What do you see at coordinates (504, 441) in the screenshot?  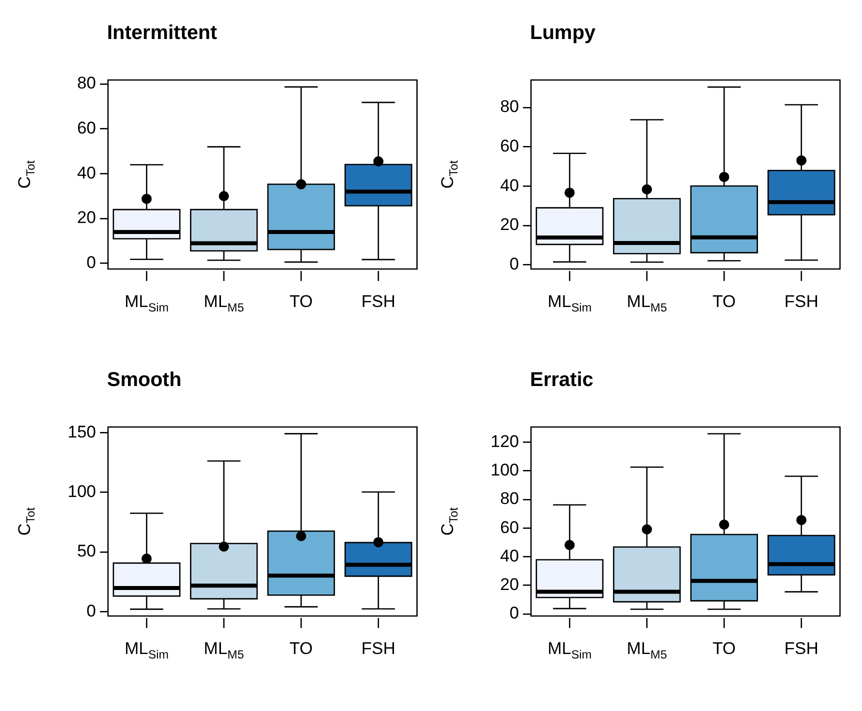 I see `y-tick-label: 120` at bounding box center [504, 441].